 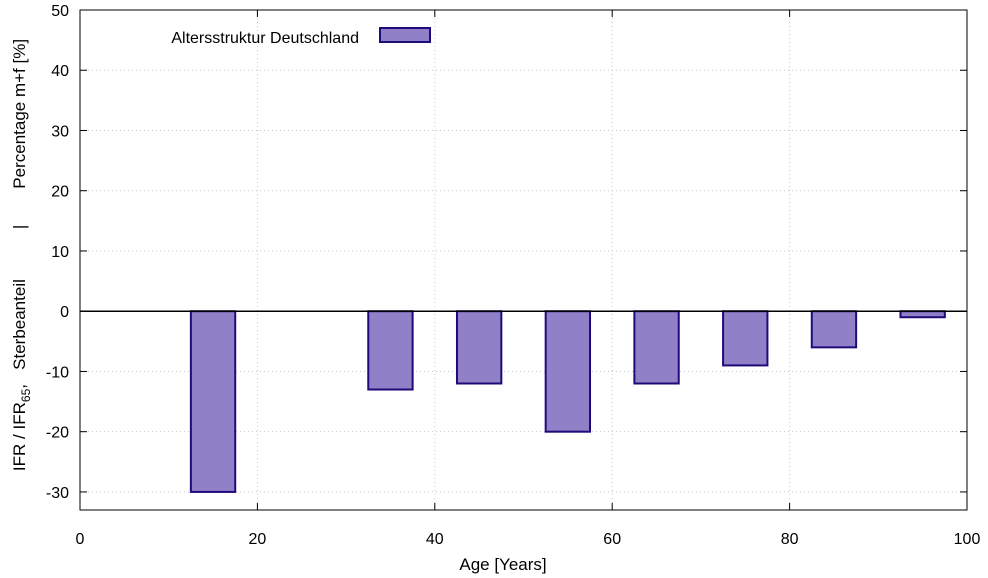 I want to click on x-tick-label: 0, so click(x=80, y=539).